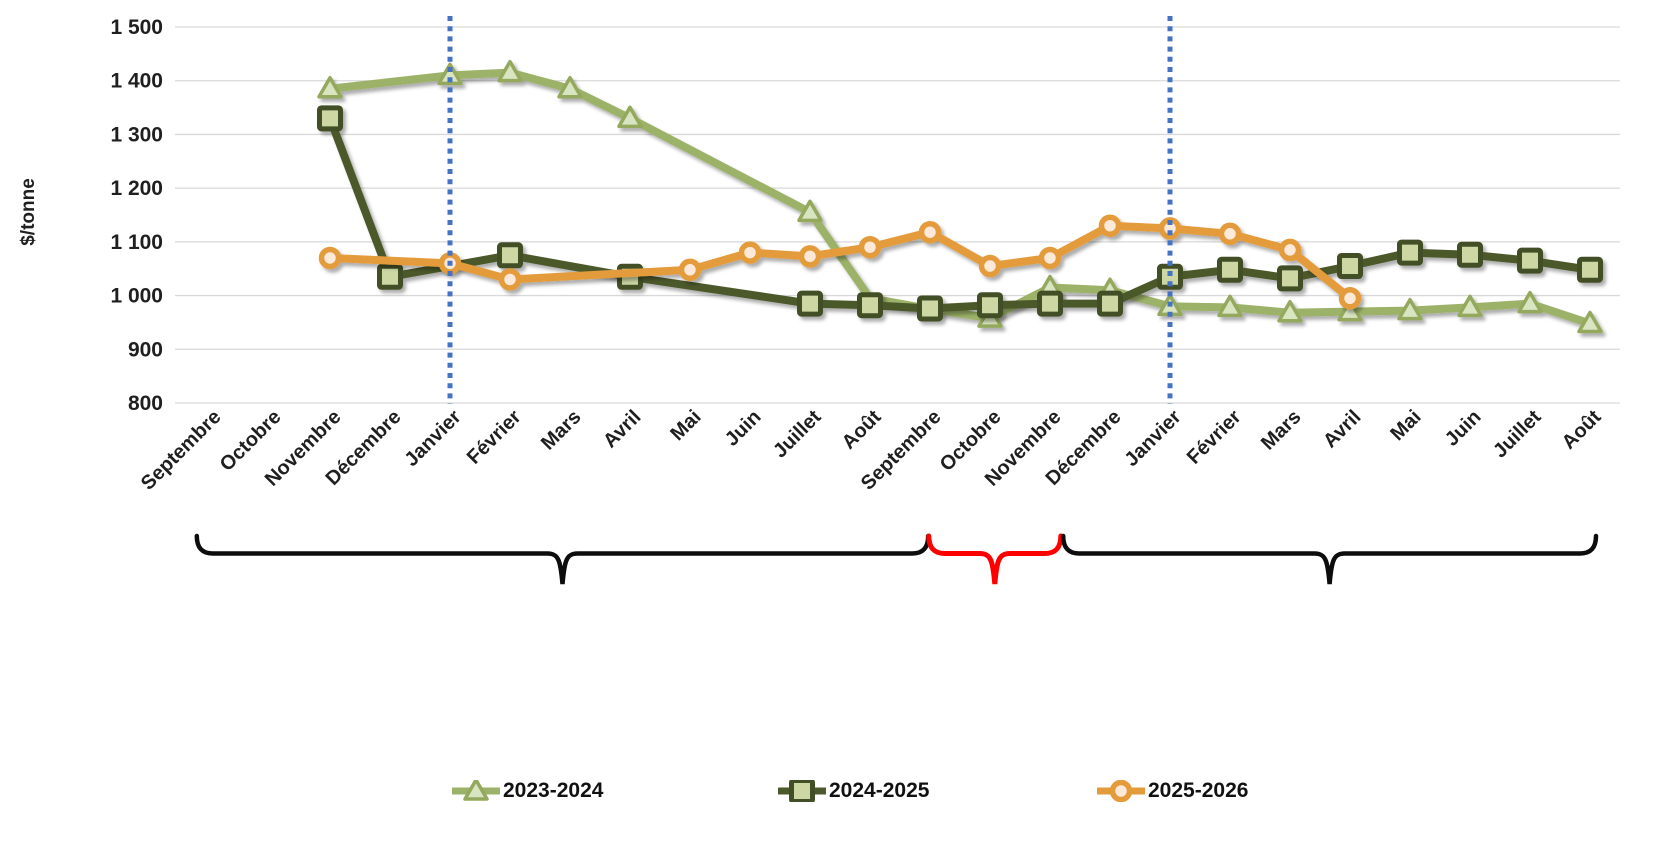  Describe the element at coordinates (136, 188) in the screenshot. I see `y-tick-label: 1 200` at that location.